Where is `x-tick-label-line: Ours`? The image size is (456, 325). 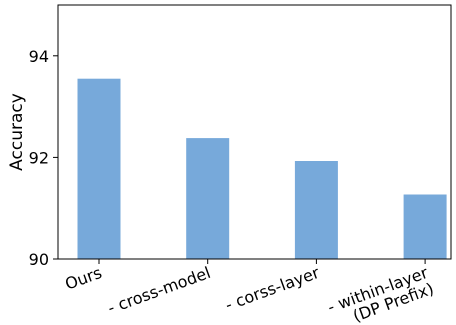
x-tick-label-line: Ours is located at coordinates (83, 278).